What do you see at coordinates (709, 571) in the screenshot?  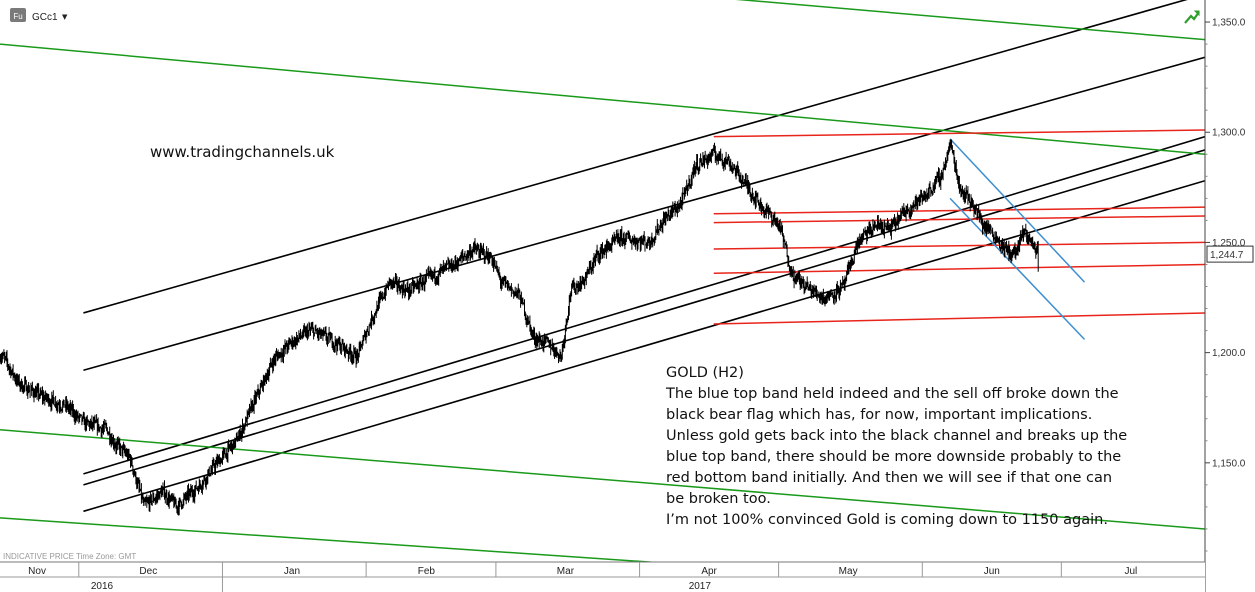 I see `x-month-label: Apr` at bounding box center [709, 571].